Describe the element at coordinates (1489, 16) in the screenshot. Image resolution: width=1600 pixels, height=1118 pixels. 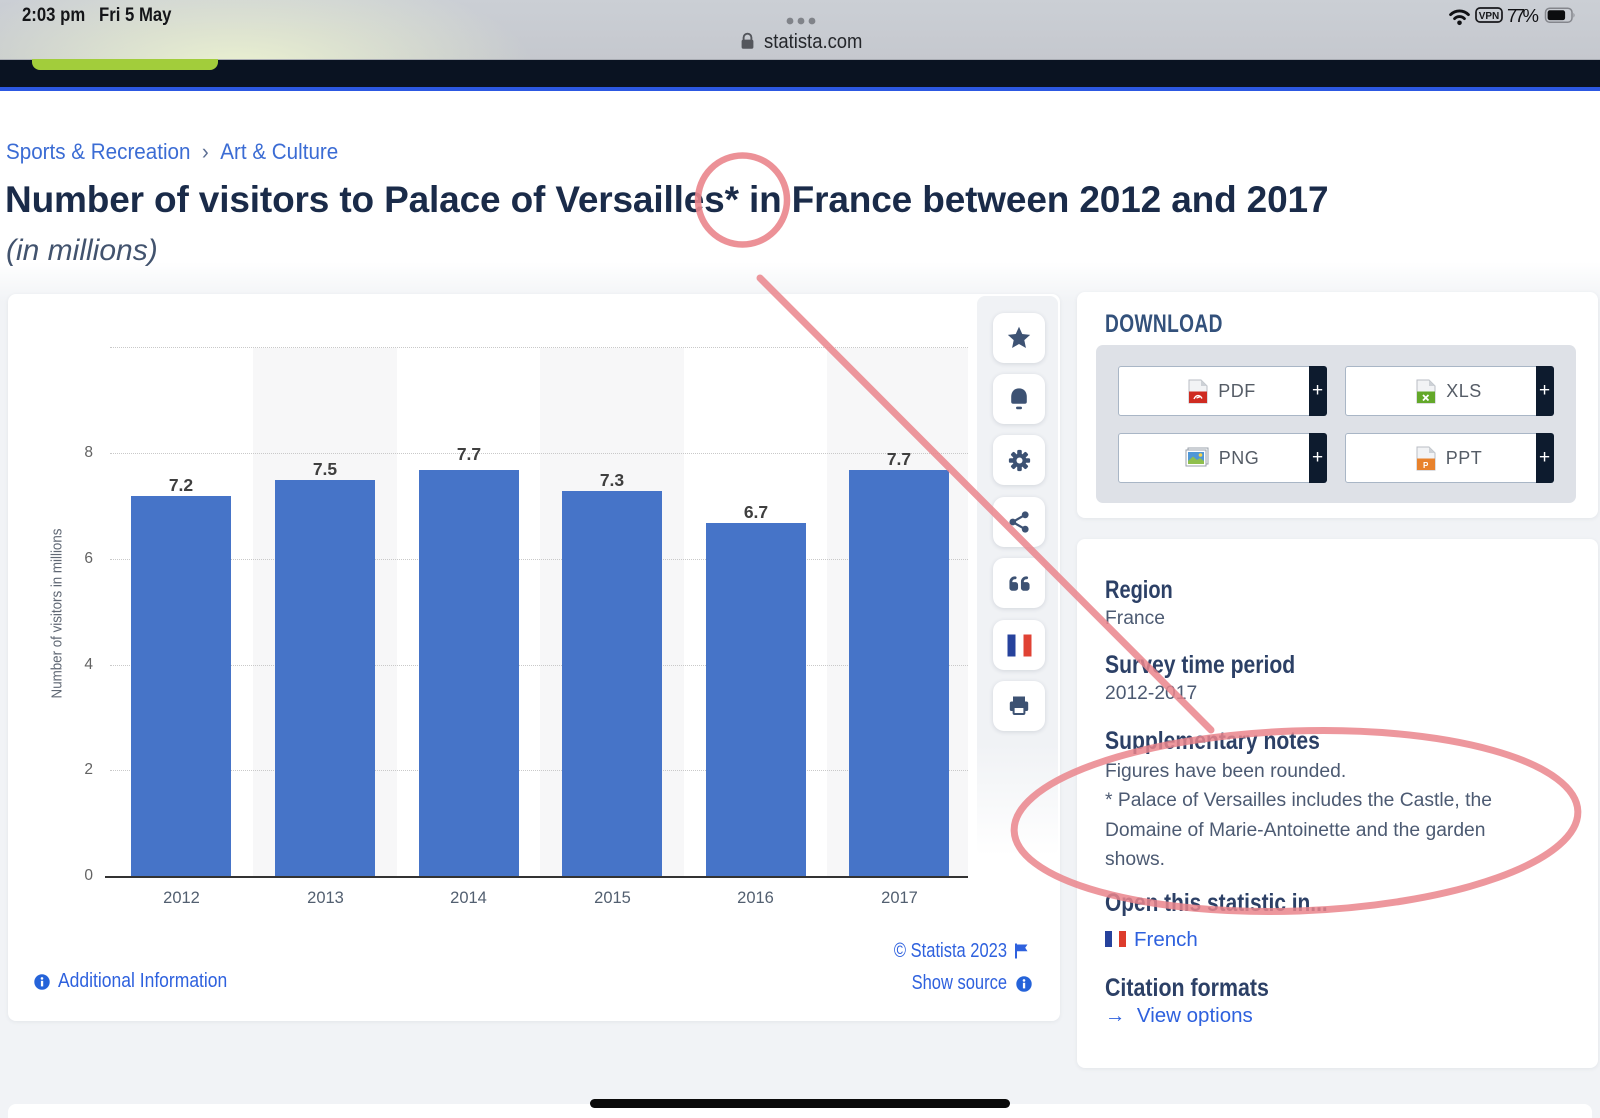
I see `svg-text: VPN` at that location.